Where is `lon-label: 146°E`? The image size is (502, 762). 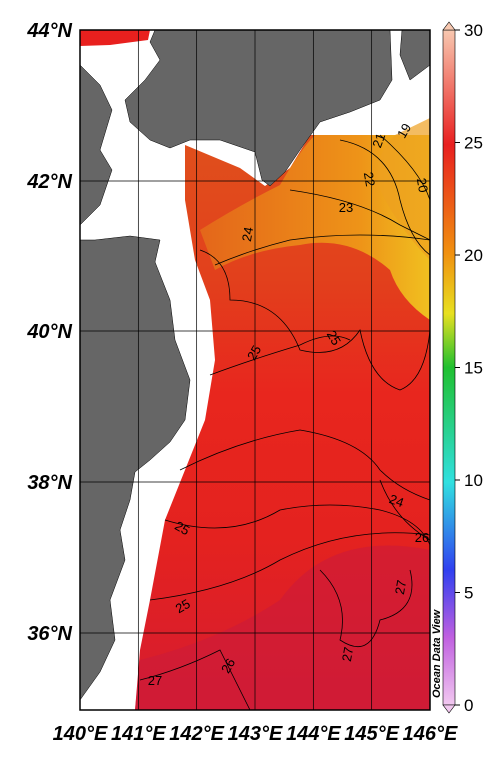 lon-label: 146°E is located at coordinates (430, 734).